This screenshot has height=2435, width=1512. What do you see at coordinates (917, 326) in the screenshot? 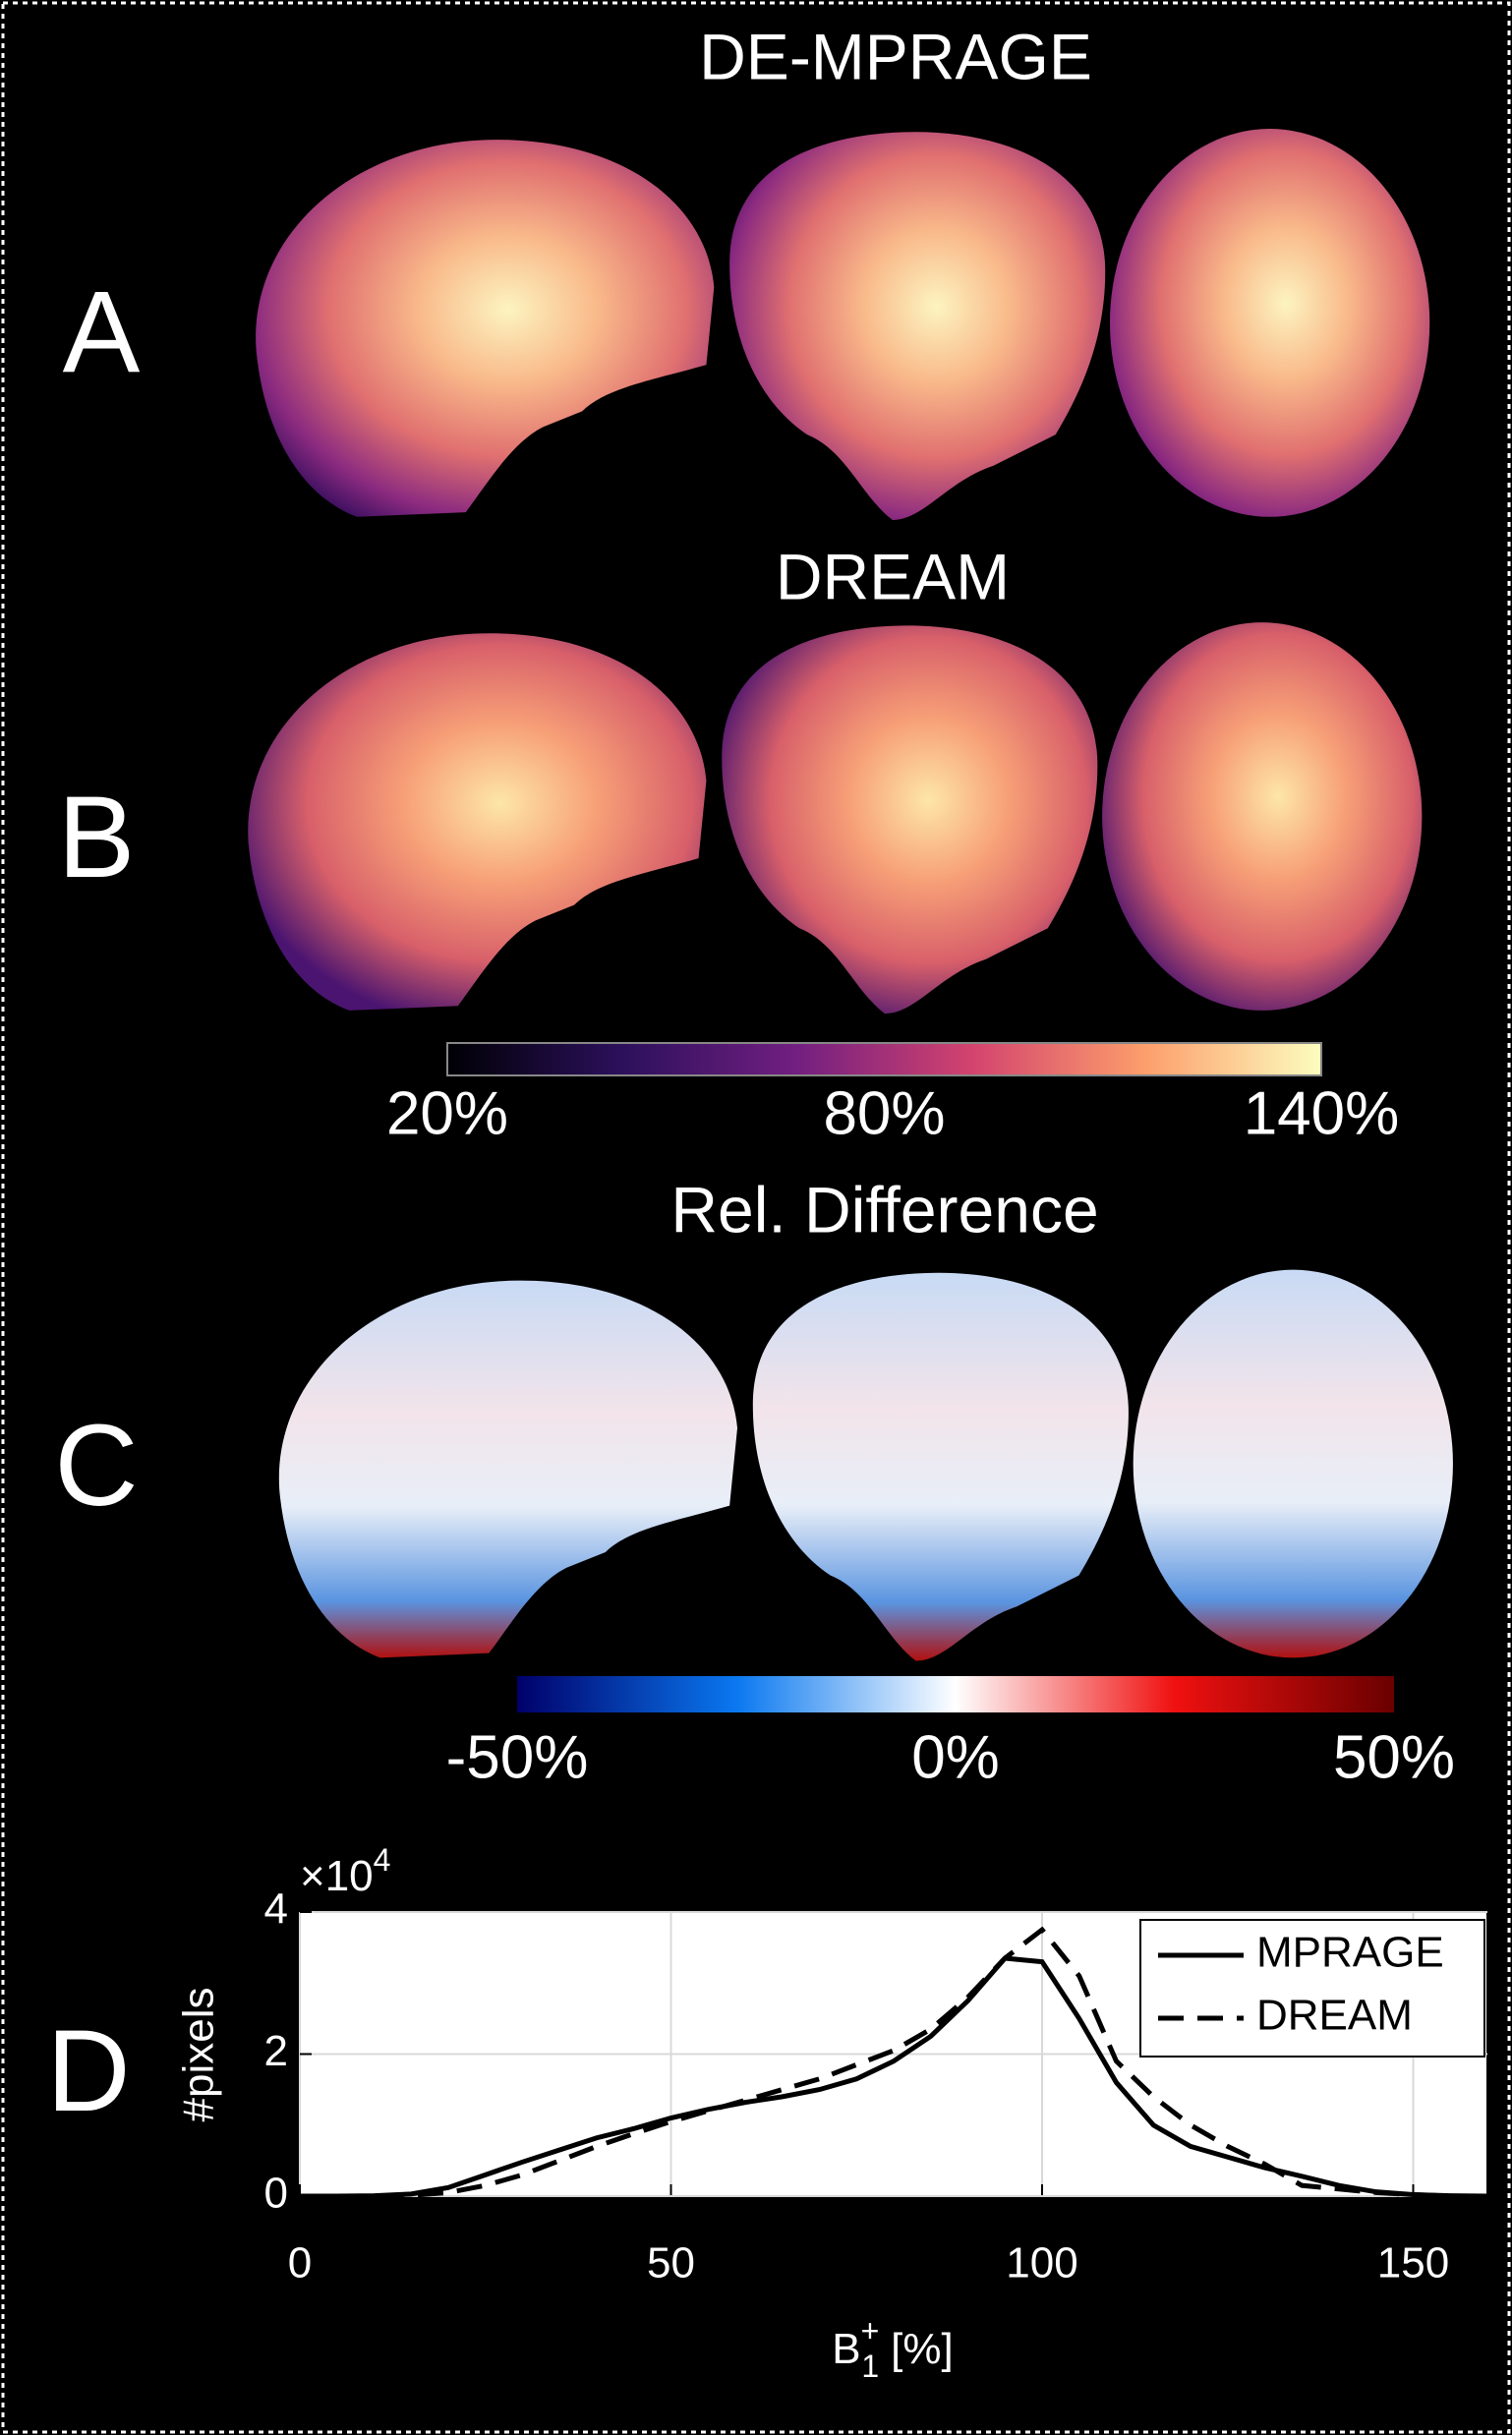
I see `image-coronal-a` at bounding box center [917, 326].